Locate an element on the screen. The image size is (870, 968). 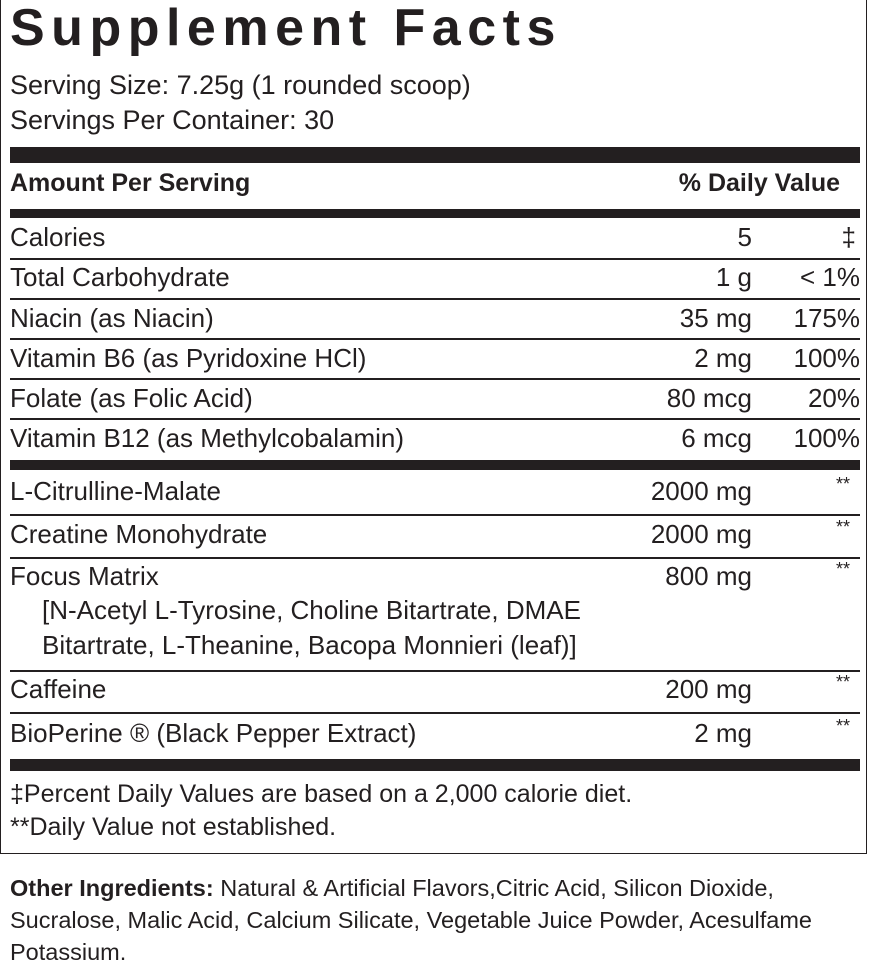
nutrient-name: Folate (as Folic Acid) is located at coordinates (131, 398).